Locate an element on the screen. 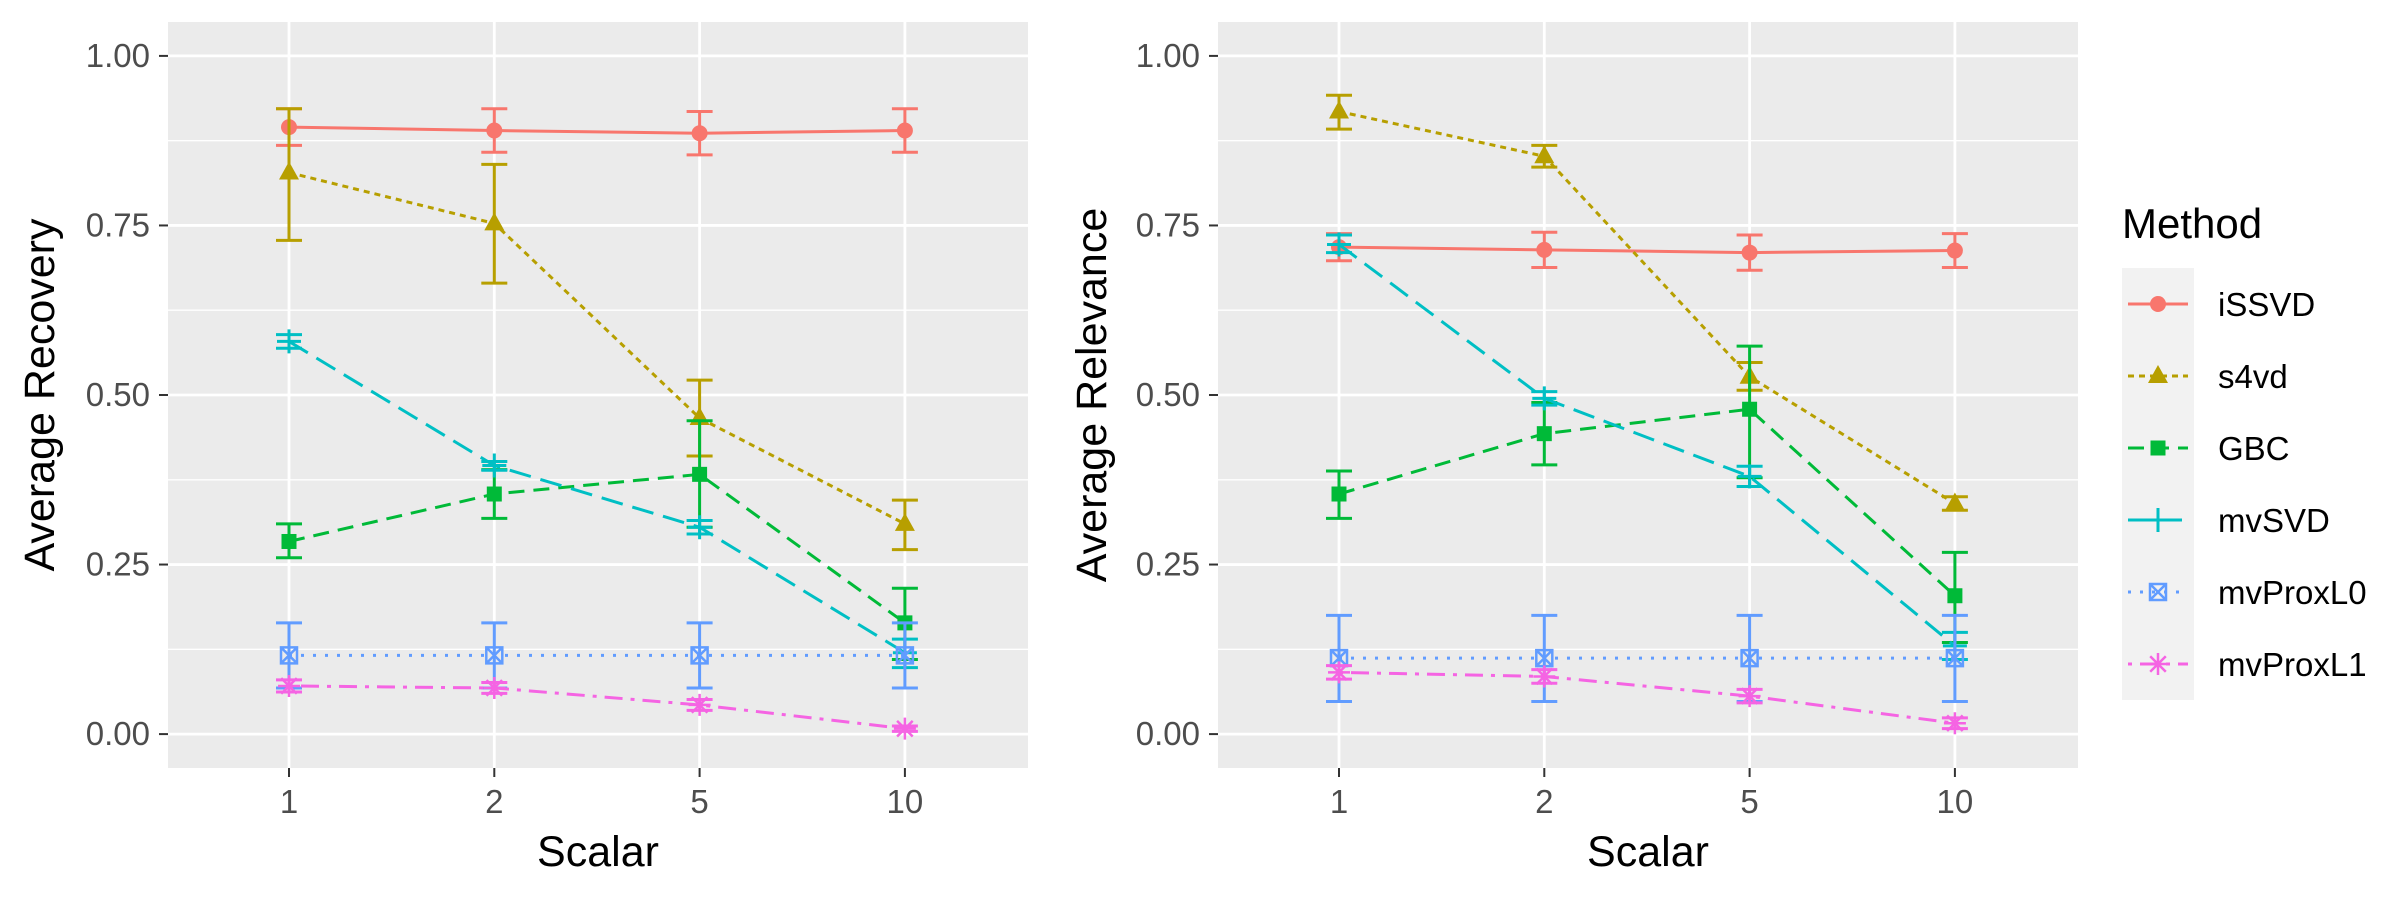 Image resolution: width=2400 pixels, height=900 pixels. series-issvd is located at coordinates (597, 132).